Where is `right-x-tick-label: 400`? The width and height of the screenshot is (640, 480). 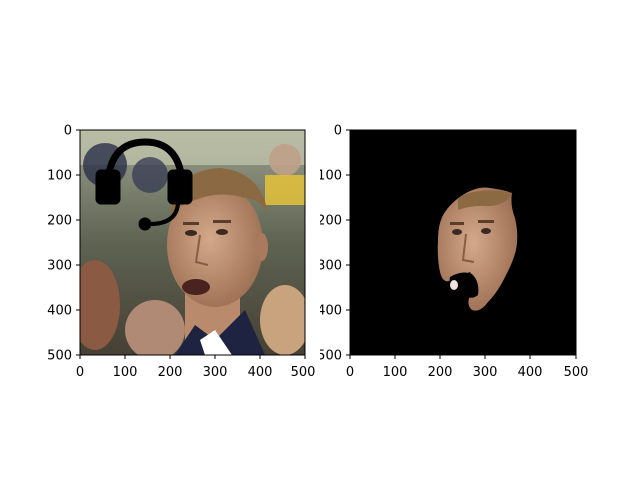 right-x-tick-label: 400 is located at coordinates (530, 372).